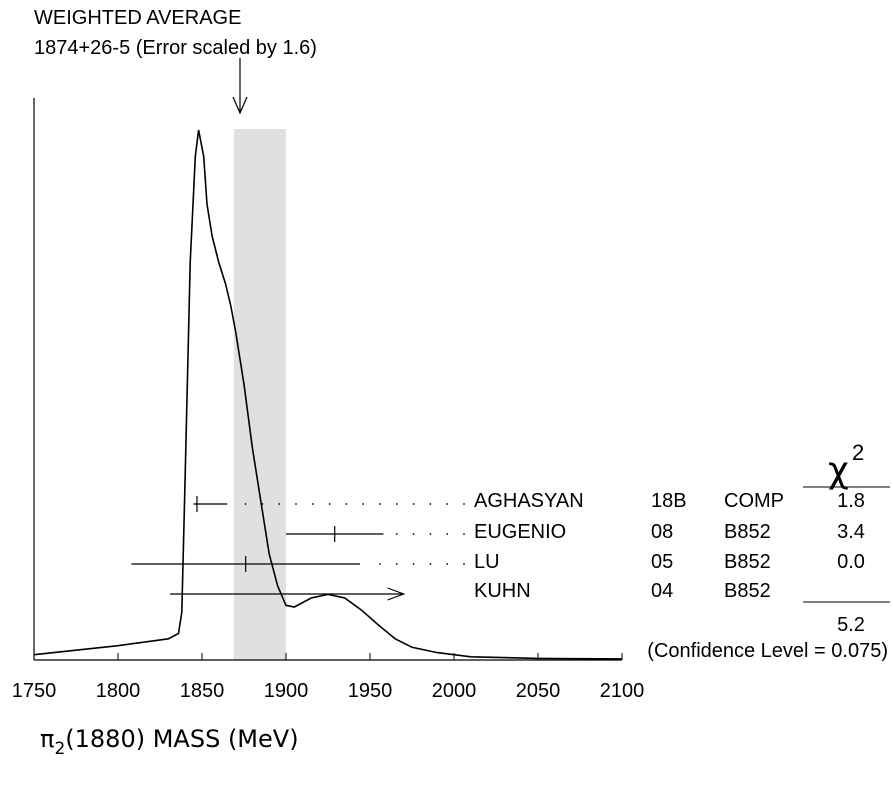  Describe the element at coordinates (47, 739) in the screenshot. I see `x-axis-label-symbol: π` at that location.